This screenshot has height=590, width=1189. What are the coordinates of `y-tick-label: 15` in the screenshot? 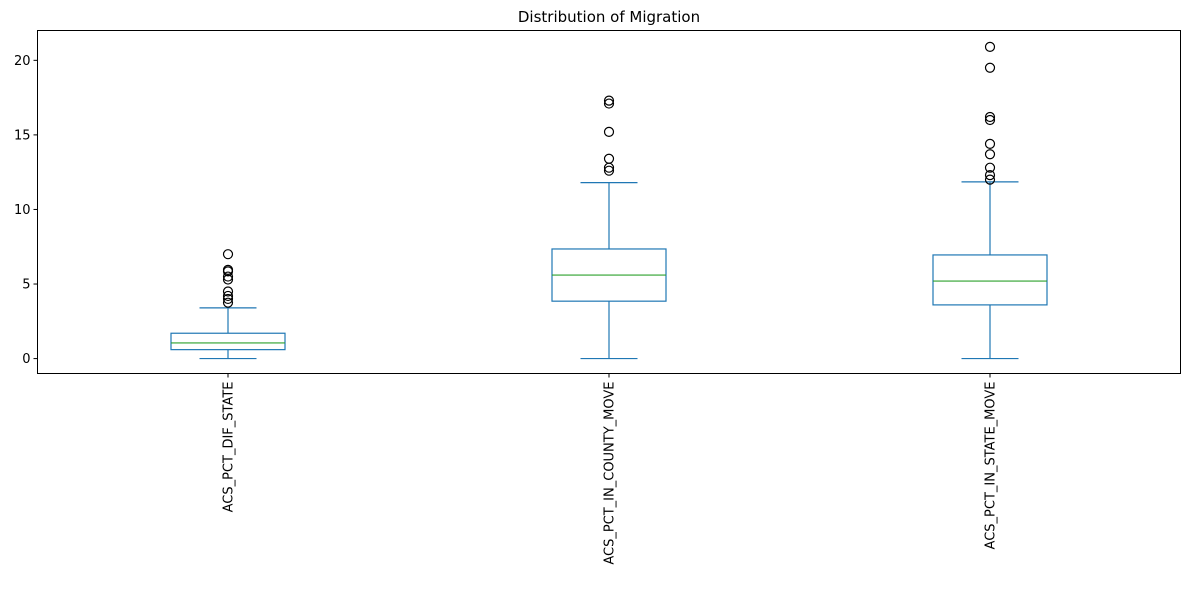 It's located at (22, 135).